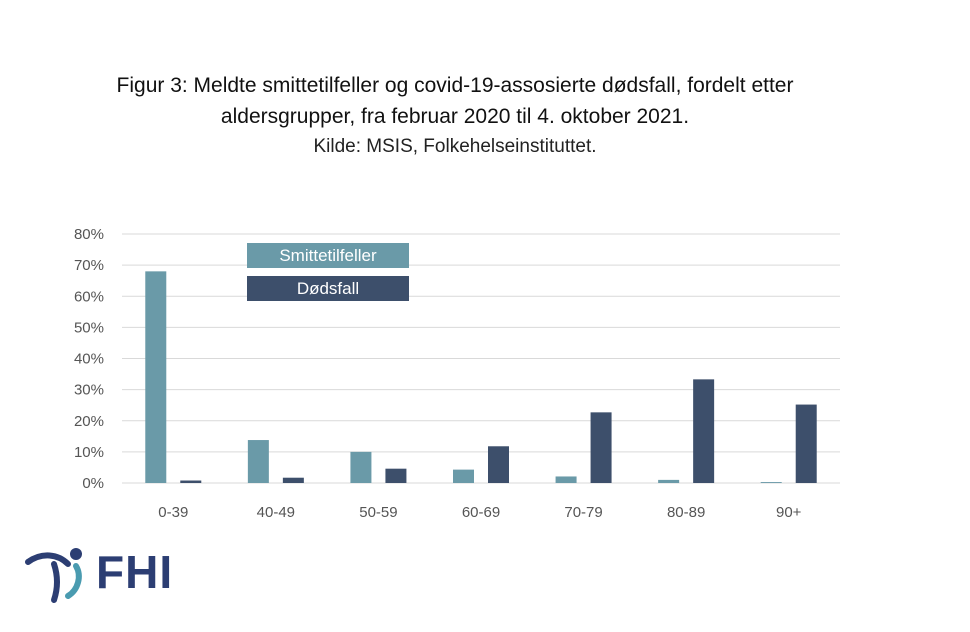  I want to click on legend-label: Smittetilfeller, so click(328, 255).